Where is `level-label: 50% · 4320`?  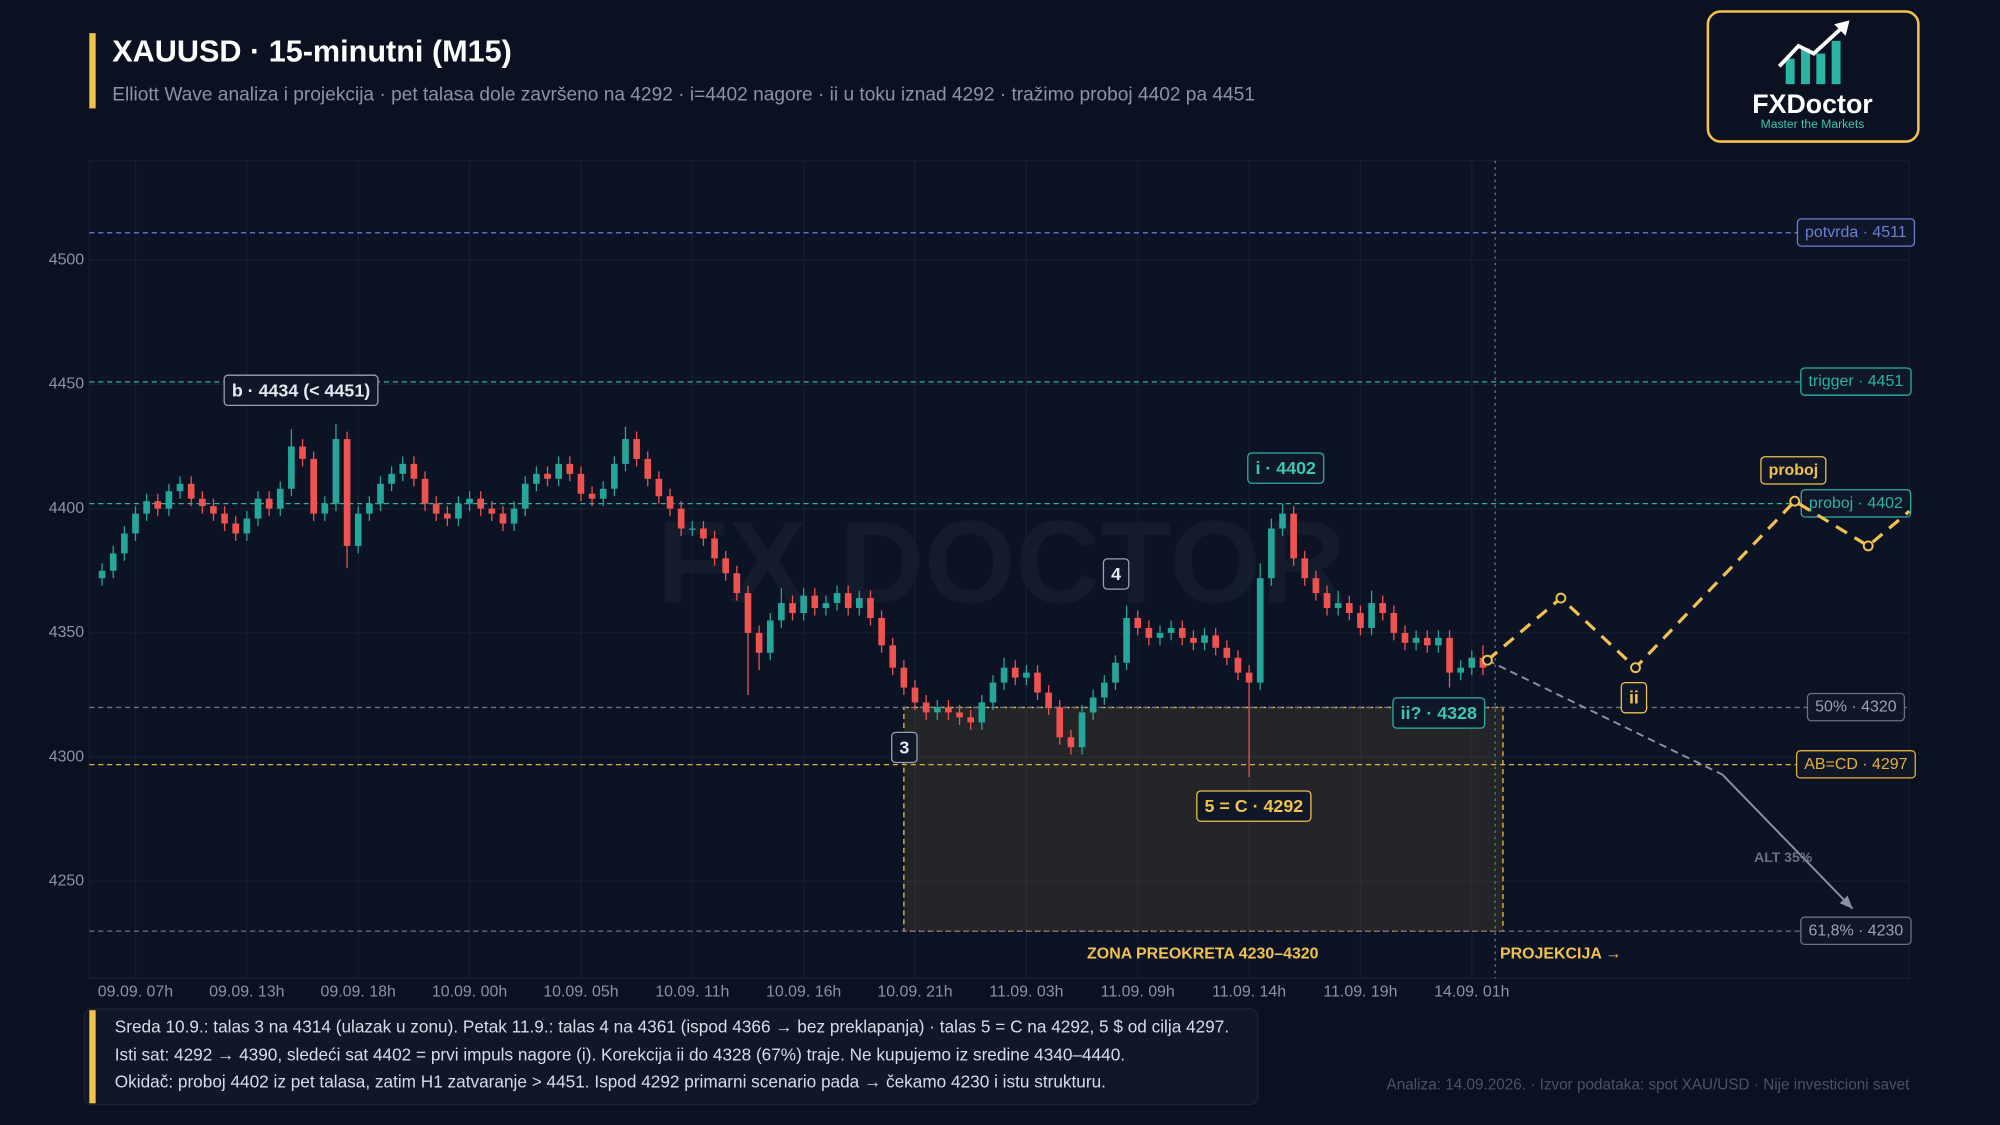
level-label: 50% · 4320 is located at coordinates (1856, 707).